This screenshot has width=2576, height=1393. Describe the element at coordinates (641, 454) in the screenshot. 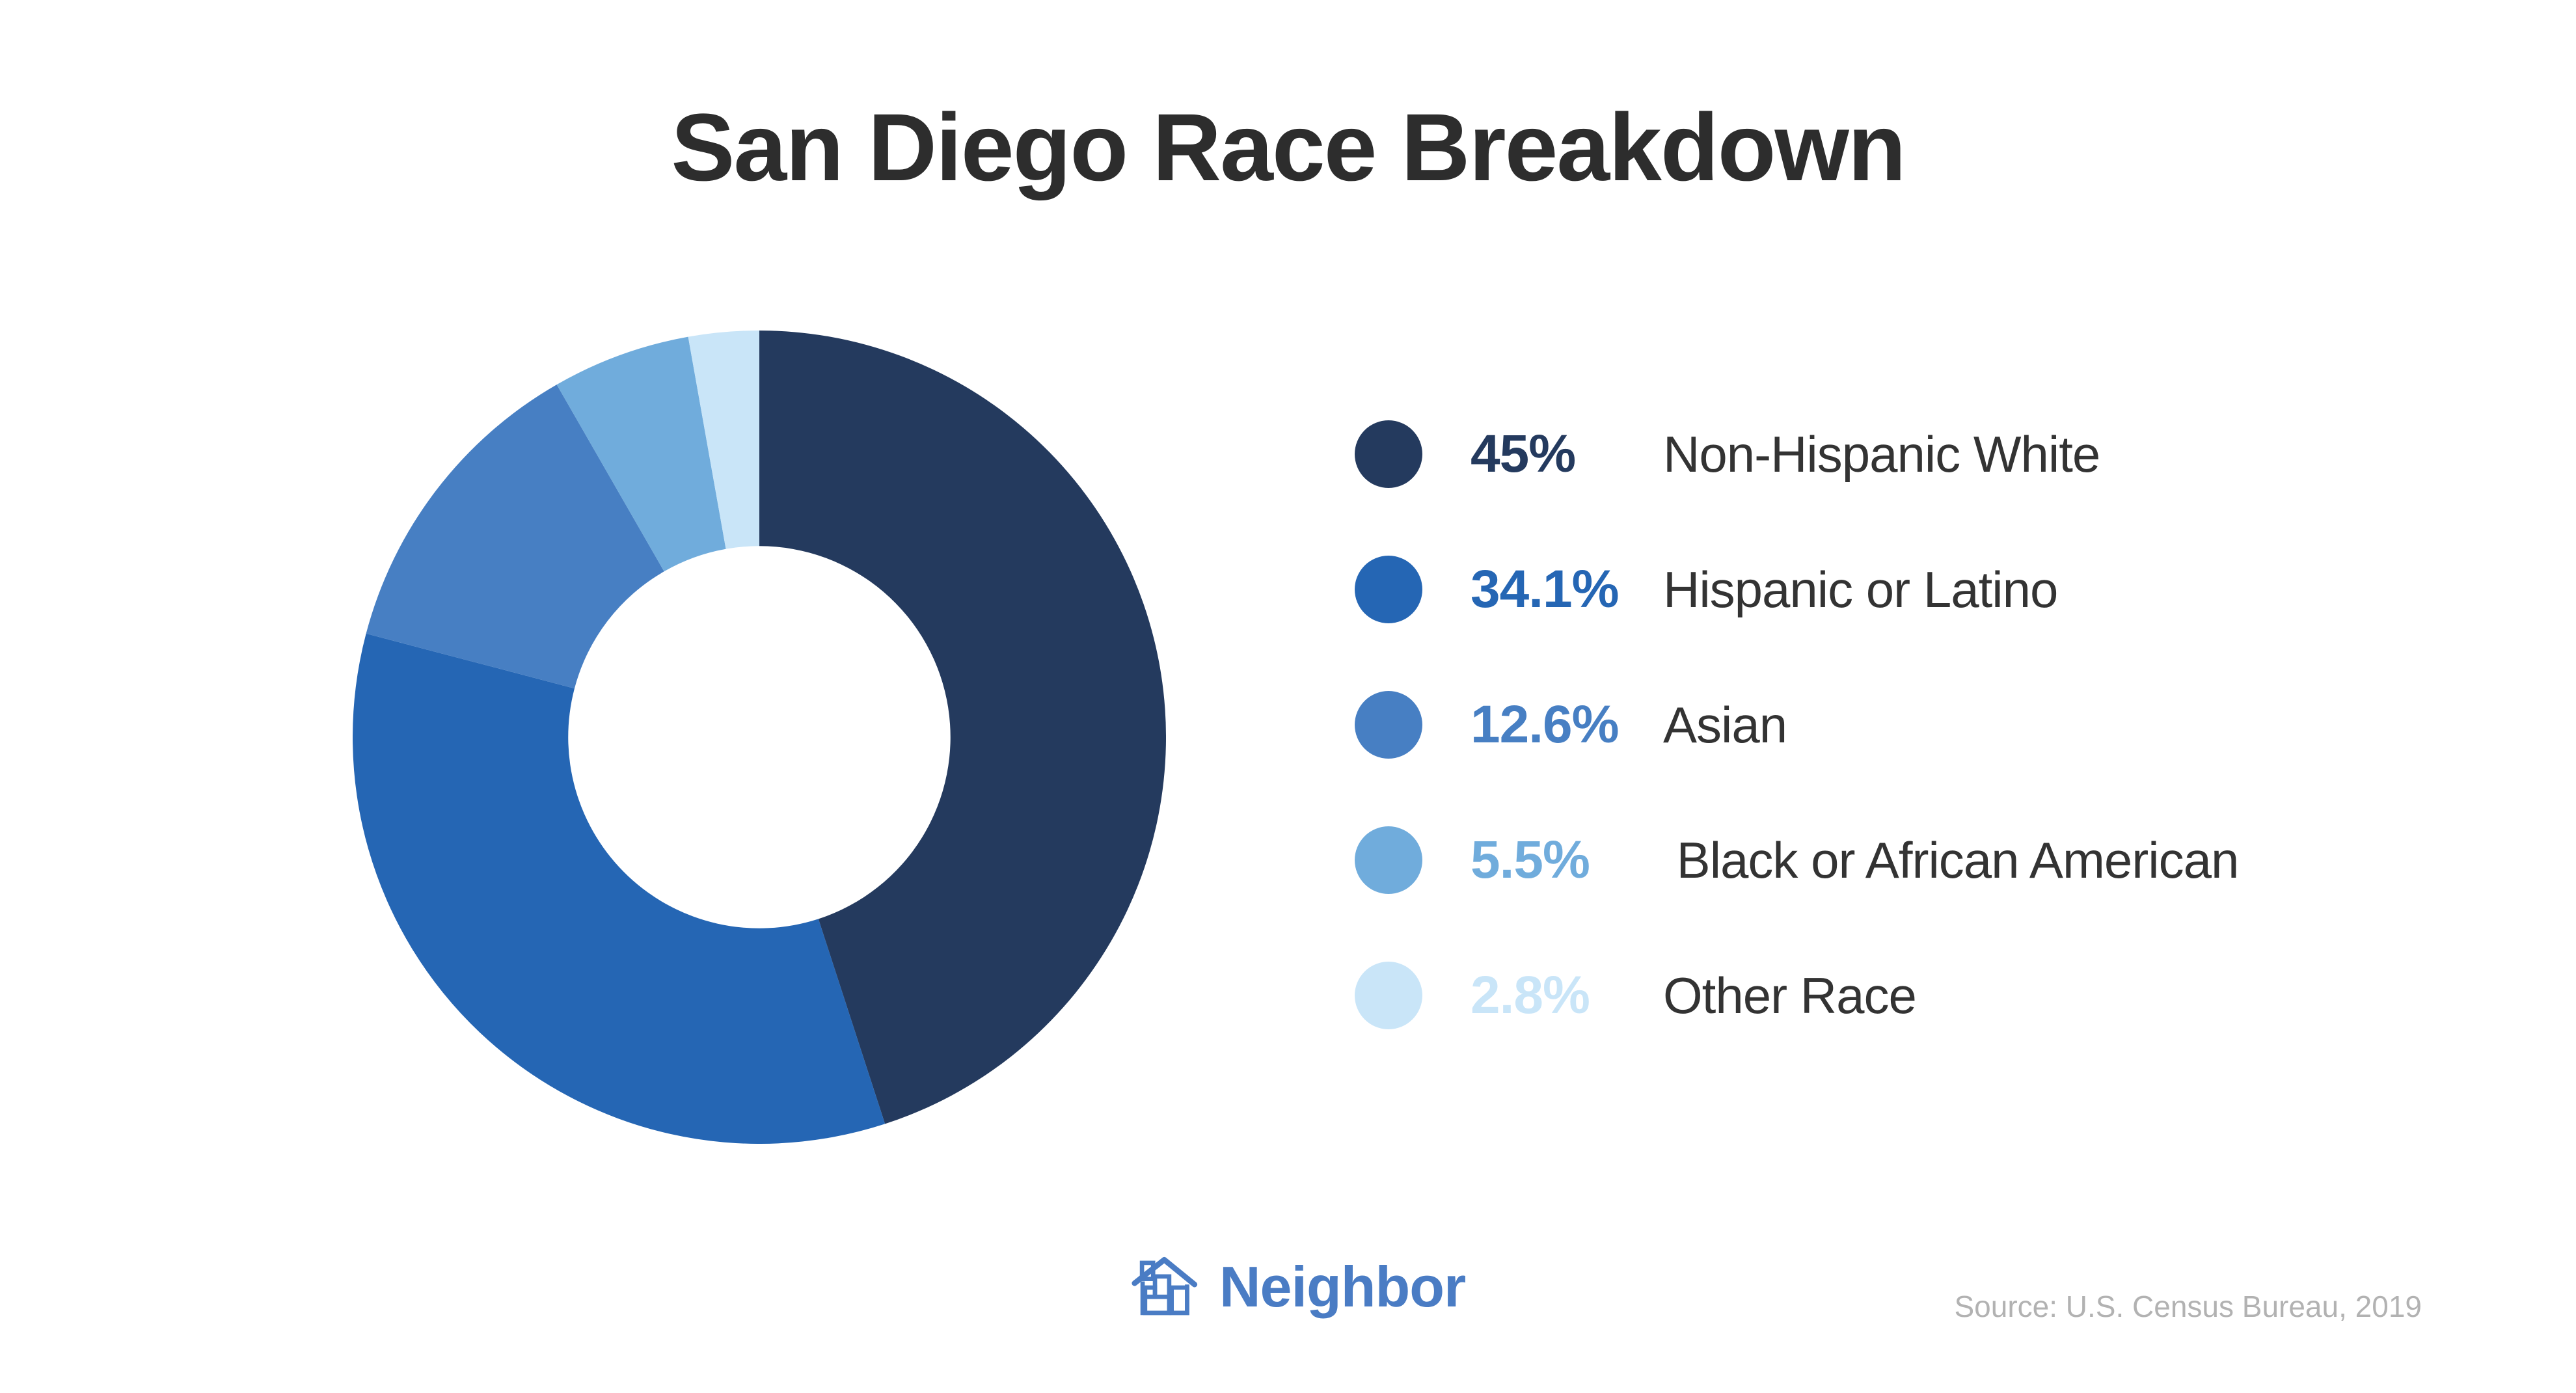

I see `donut-slice-black-or-african-american` at that location.